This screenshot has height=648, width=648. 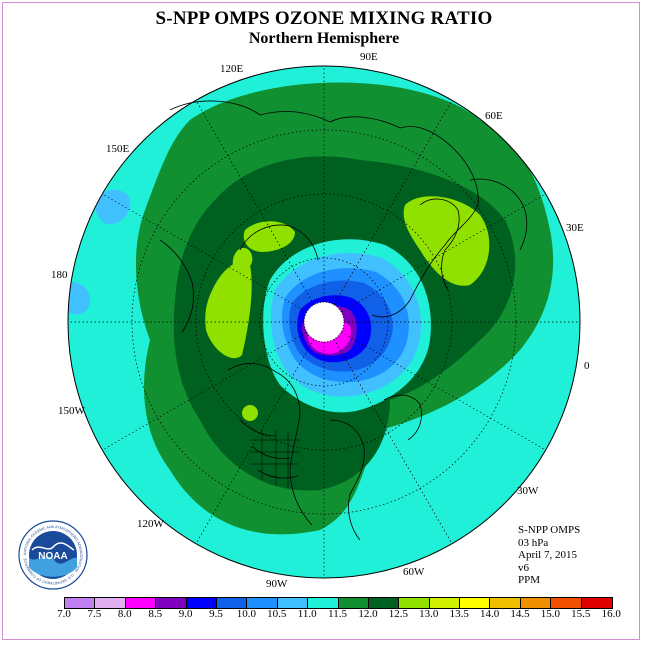 What do you see at coordinates (489, 614) in the screenshot?
I see `colorbar-tick-label: 14.0` at bounding box center [489, 614].